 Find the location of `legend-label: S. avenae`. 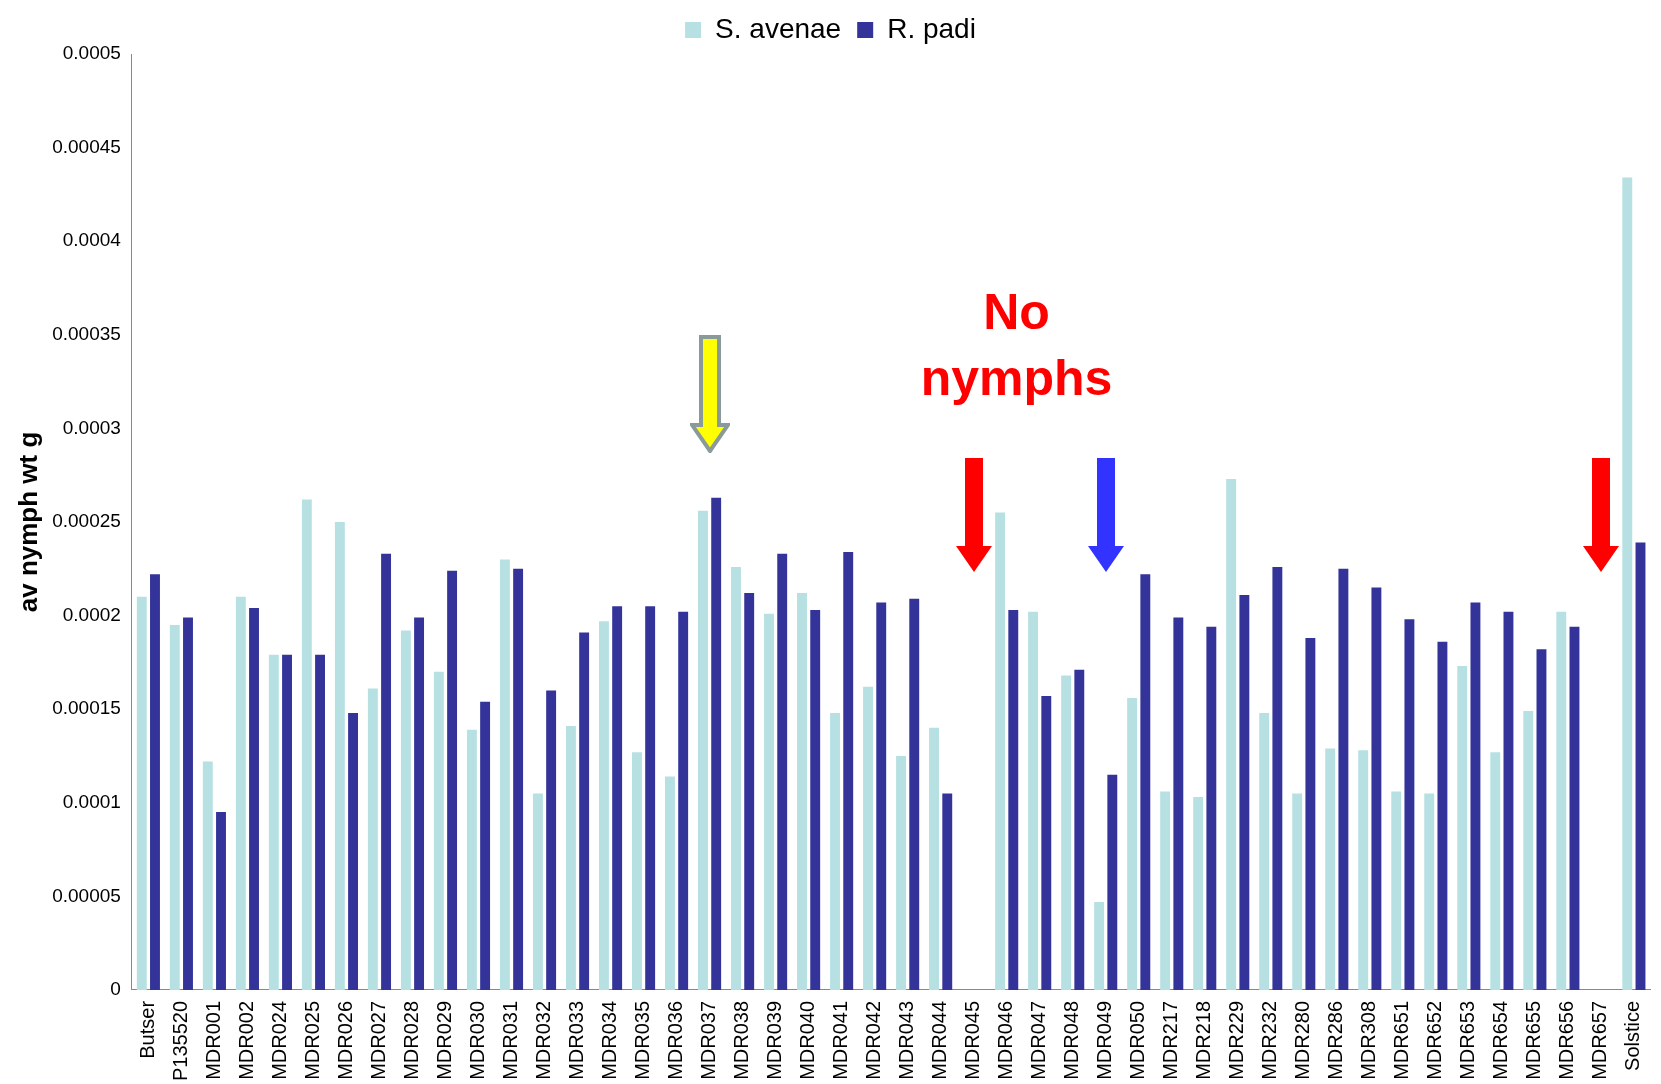

legend-label: S. avenae is located at coordinates (778, 28).